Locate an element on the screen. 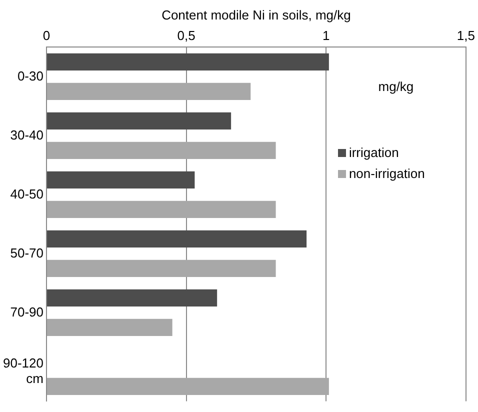 This screenshot has width=478, height=412. x-axis-title: Content modile Ni in soils, mg/kg is located at coordinates (256, 14).